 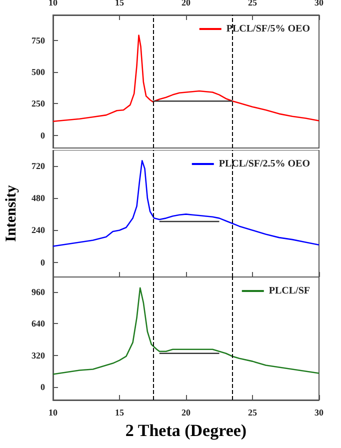 I want to click on y-tick-label: 250, so click(x=39, y=103).